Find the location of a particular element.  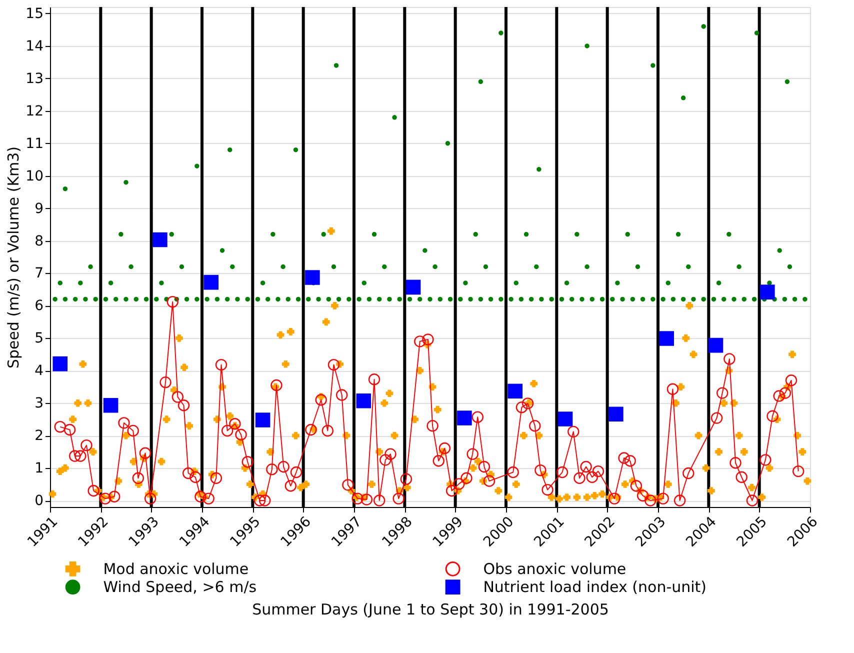

legend-label: Wind Speed, >6 m/s is located at coordinates (180, 587).